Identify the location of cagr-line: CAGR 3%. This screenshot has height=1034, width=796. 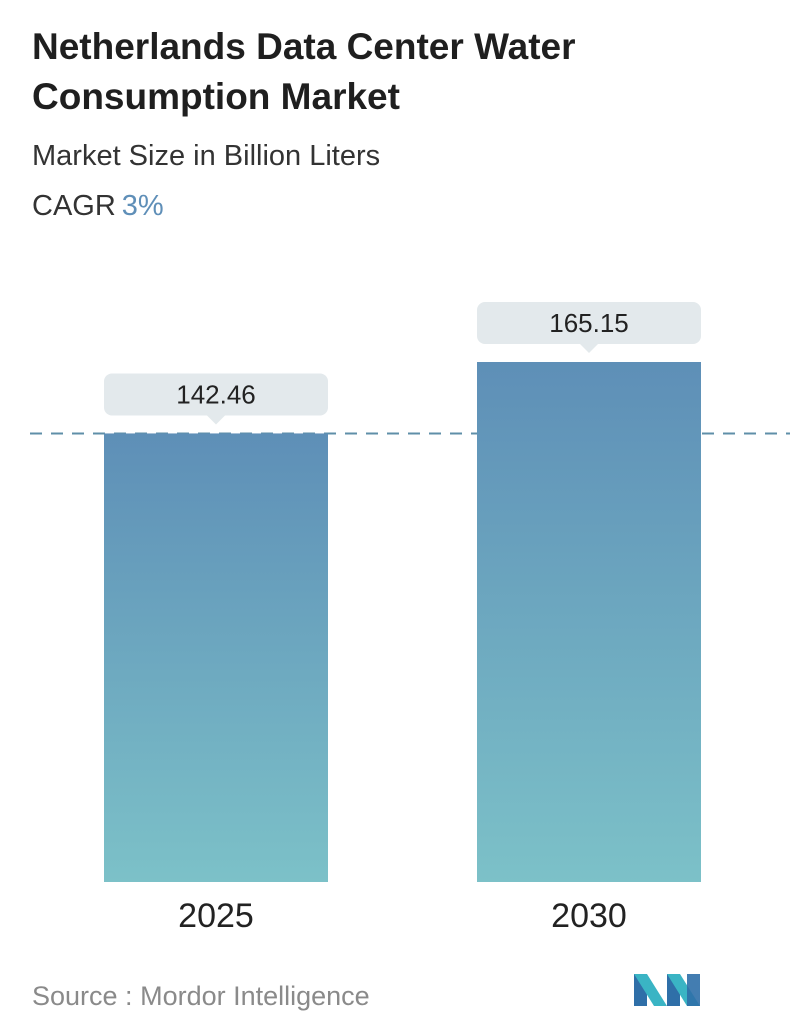
(98, 206).